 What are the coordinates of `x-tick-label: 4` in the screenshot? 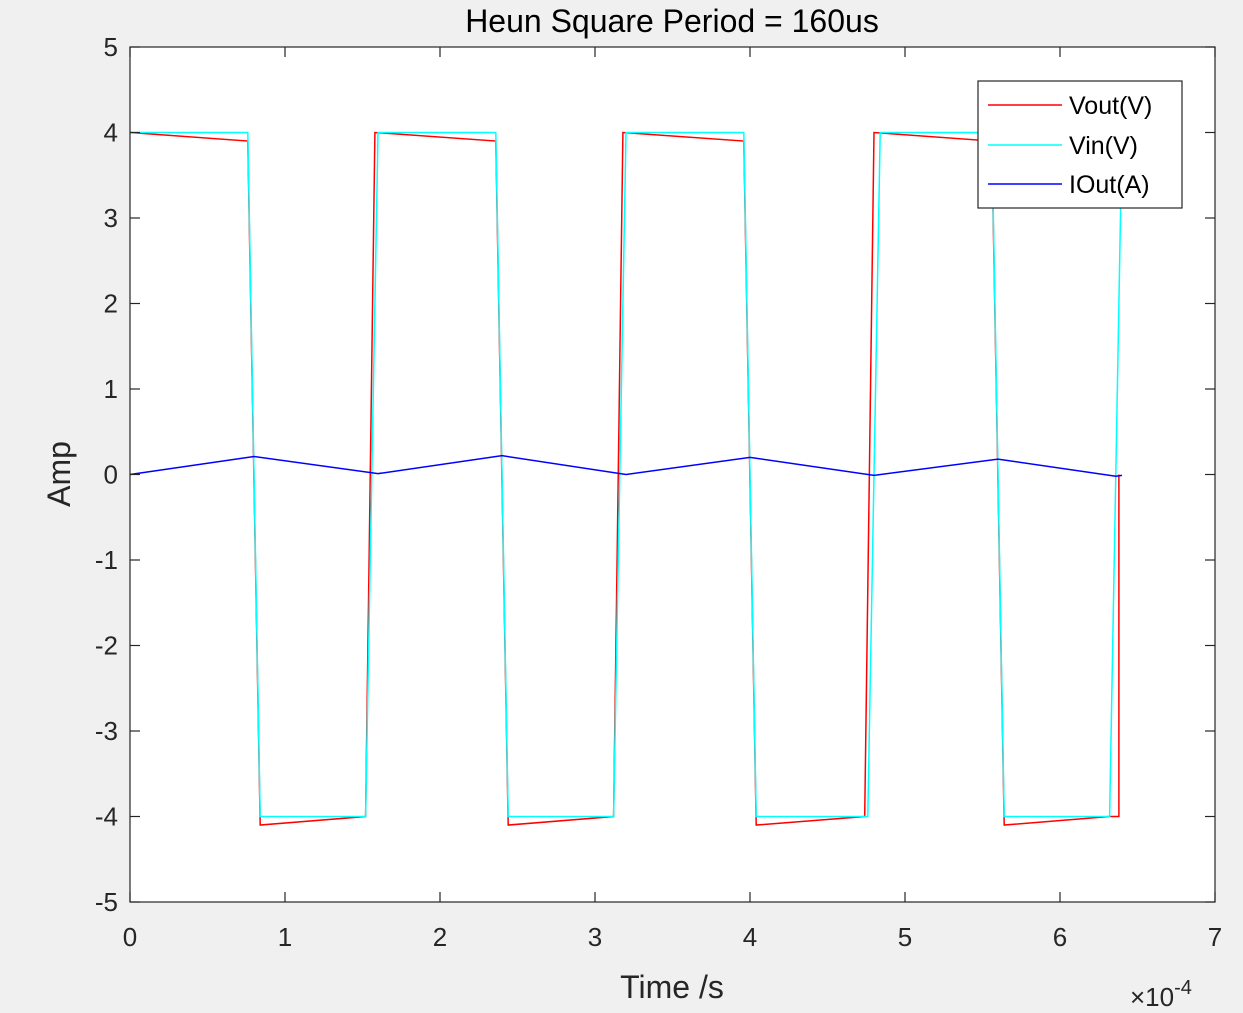 It's located at (750, 937).